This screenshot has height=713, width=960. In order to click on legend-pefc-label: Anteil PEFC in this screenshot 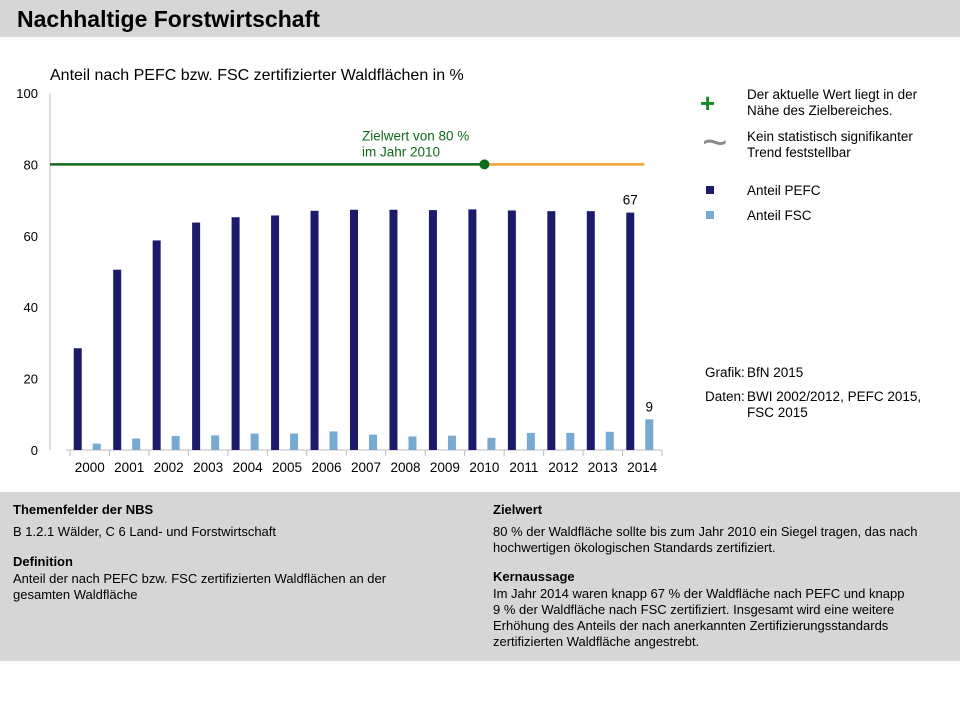, I will do `click(784, 190)`.